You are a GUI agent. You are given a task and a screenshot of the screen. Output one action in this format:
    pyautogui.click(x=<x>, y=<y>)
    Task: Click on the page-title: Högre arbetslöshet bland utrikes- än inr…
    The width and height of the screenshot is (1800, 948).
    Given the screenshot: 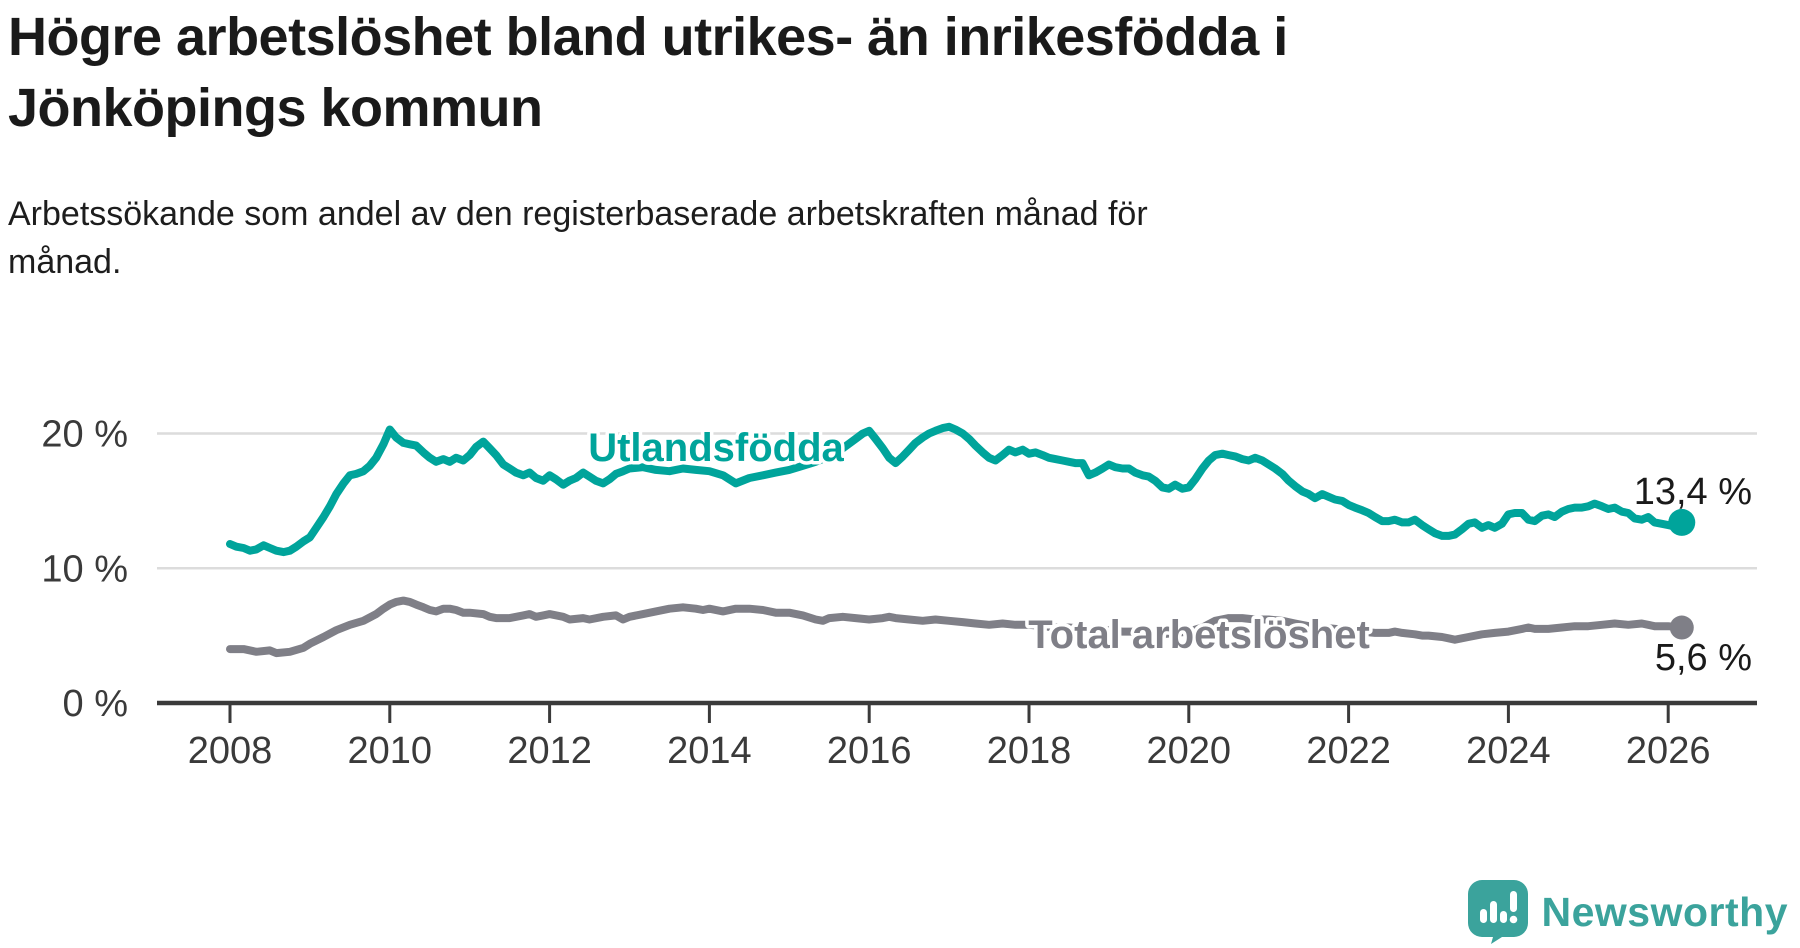 What is the action you would take?
    pyautogui.click(x=708, y=73)
    